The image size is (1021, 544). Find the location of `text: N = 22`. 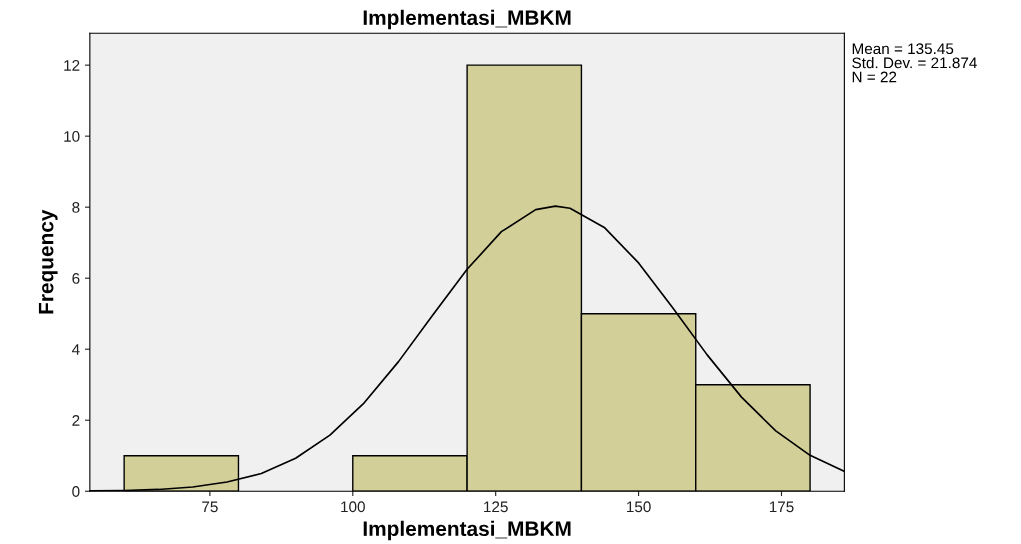

text: N = 22 is located at coordinates (874, 77).